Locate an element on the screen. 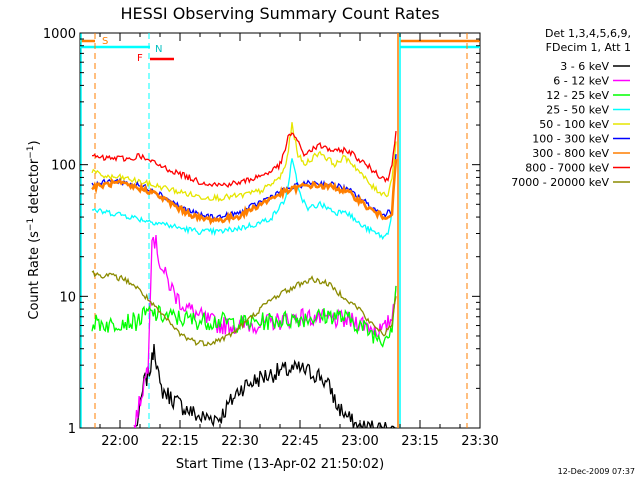 The width and height of the screenshot is (640, 480). series-line-800-7000kev is located at coordinates (244, 159).